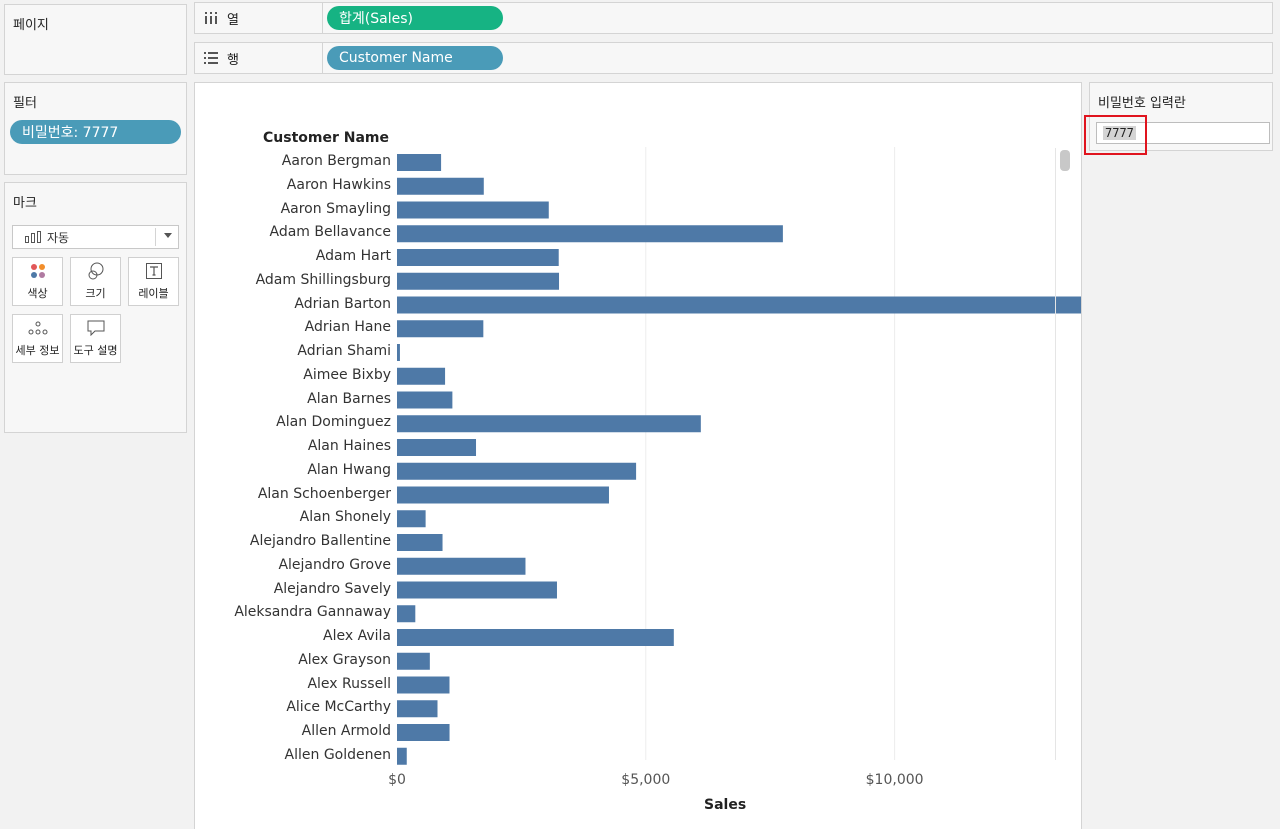 The height and width of the screenshot is (829, 1280). I want to click on row-label: Aaron Bergman, so click(336, 161).